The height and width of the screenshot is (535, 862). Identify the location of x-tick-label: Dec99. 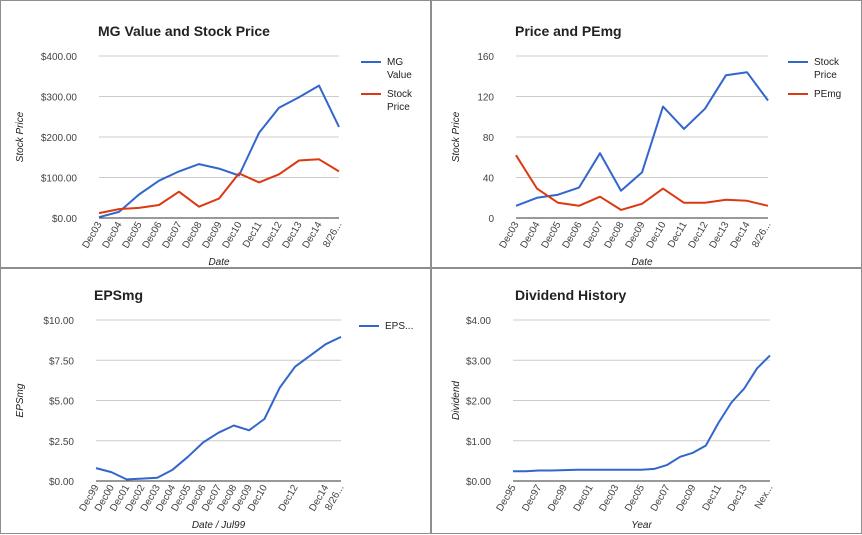
(558, 498).